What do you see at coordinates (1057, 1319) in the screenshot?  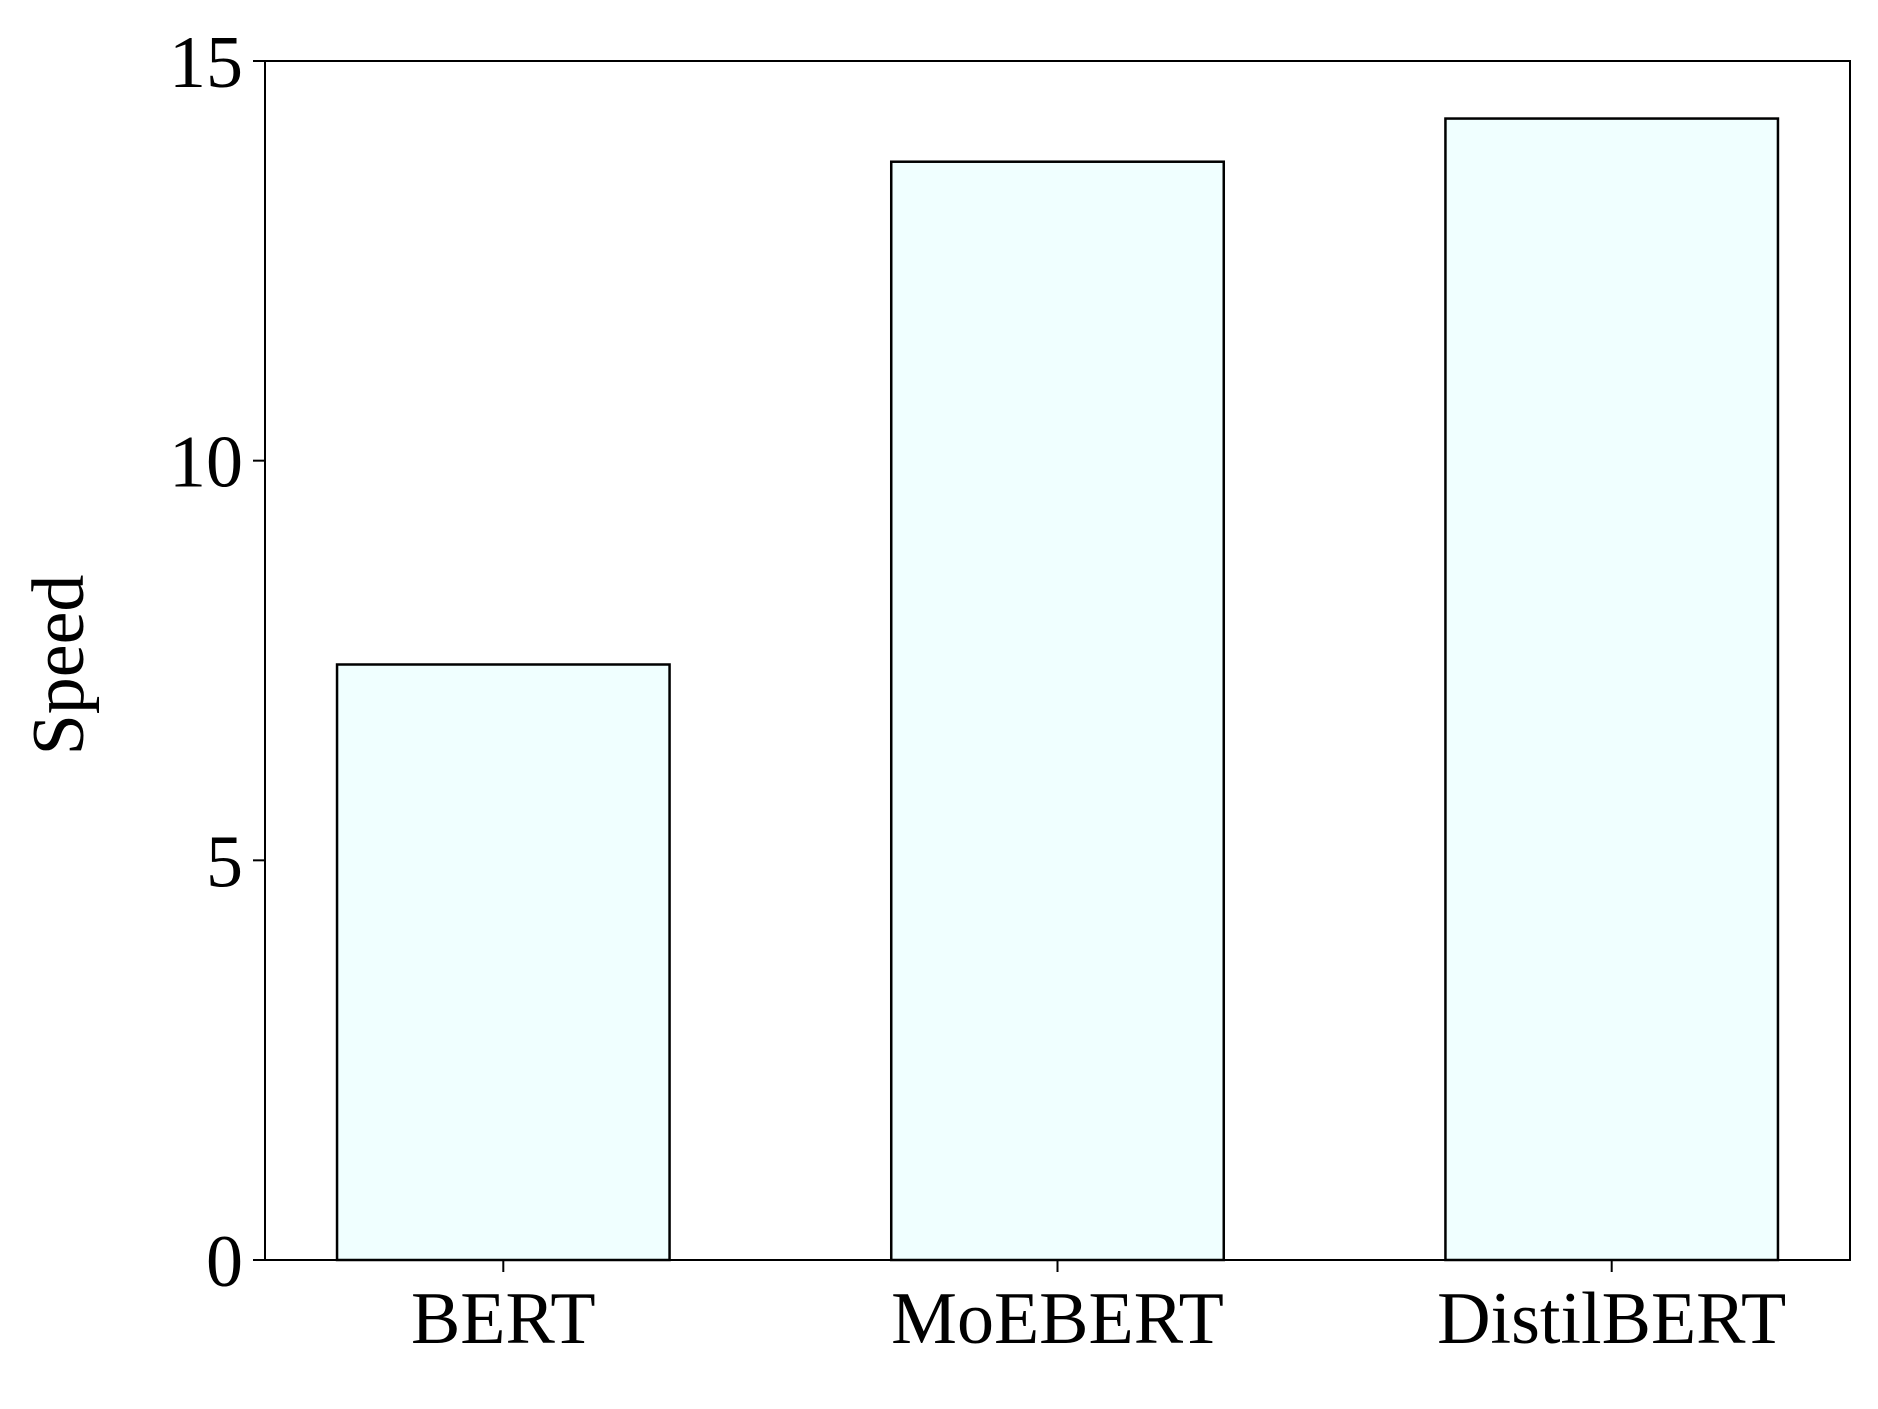 I see `x-tick-label: MoEBERT` at bounding box center [1057, 1319].